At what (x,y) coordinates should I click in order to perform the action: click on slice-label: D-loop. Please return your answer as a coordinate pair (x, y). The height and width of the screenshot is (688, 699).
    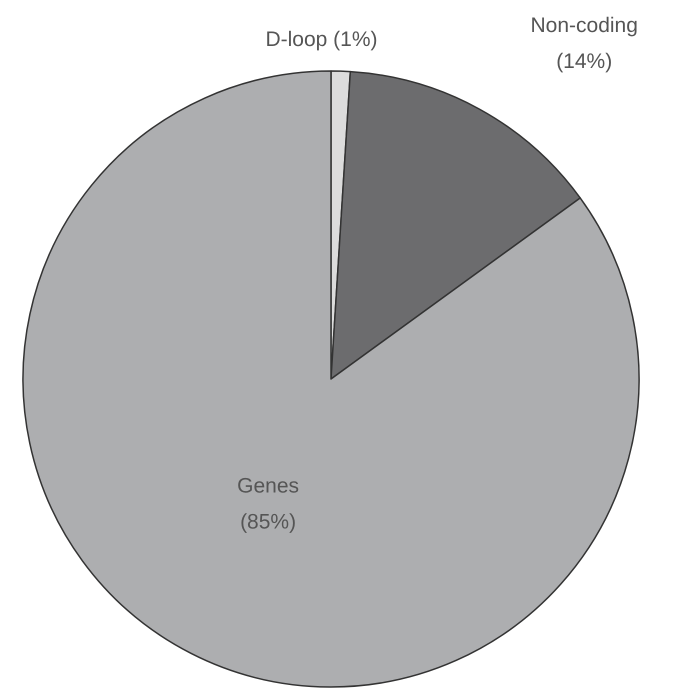
    Looking at the image, I should click on (296, 40).